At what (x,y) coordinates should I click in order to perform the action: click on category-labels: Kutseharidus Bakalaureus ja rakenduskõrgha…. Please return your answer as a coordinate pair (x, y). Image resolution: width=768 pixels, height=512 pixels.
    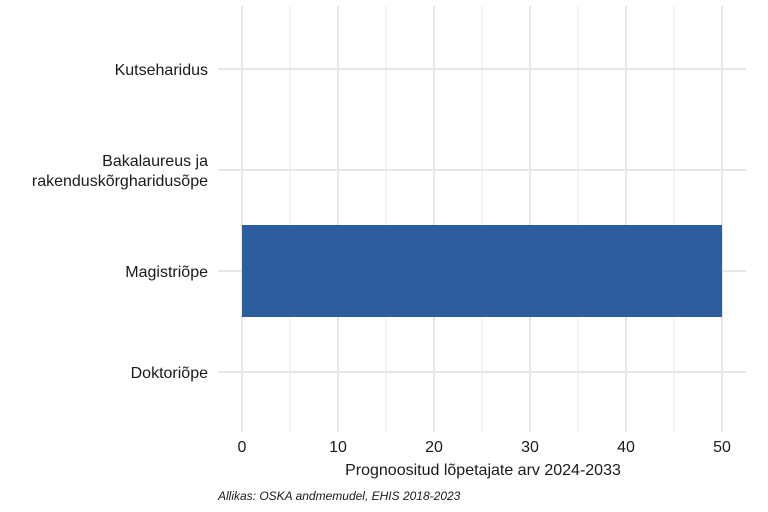
    Looking at the image, I should click on (120, 222).